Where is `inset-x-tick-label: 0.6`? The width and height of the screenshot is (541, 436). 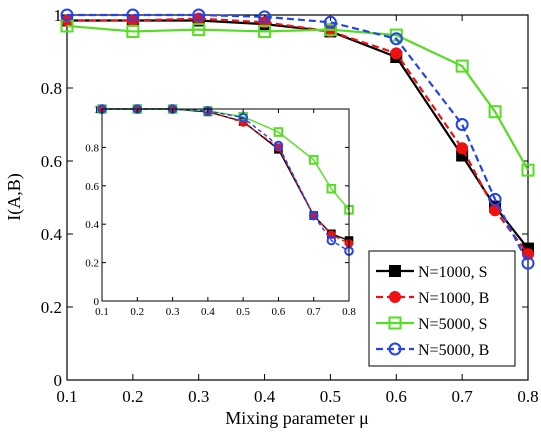 inset-x-tick-label: 0.6 is located at coordinates (279, 312).